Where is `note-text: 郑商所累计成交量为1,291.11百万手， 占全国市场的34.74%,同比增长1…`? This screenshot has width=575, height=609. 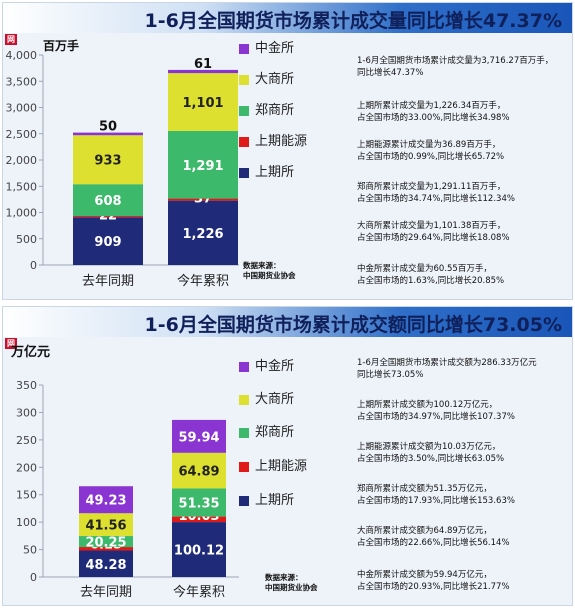 note-text: 郑商所累计成交量为1,291.11百万手， 占全国市场的34.74%,同比增长1… is located at coordinates (436, 193).